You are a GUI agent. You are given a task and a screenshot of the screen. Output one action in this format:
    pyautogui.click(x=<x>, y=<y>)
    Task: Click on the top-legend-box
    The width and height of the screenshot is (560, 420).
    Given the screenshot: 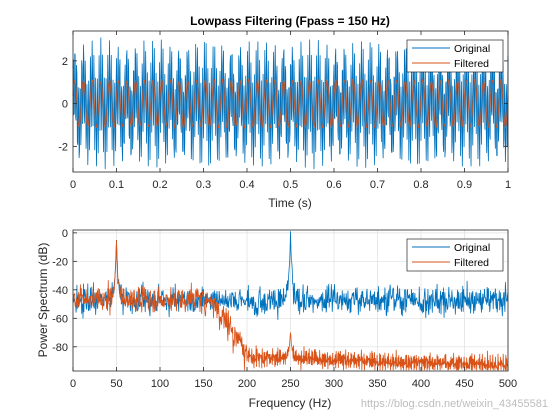 What is the action you would take?
    pyautogui.click(x=455, y=56)
    